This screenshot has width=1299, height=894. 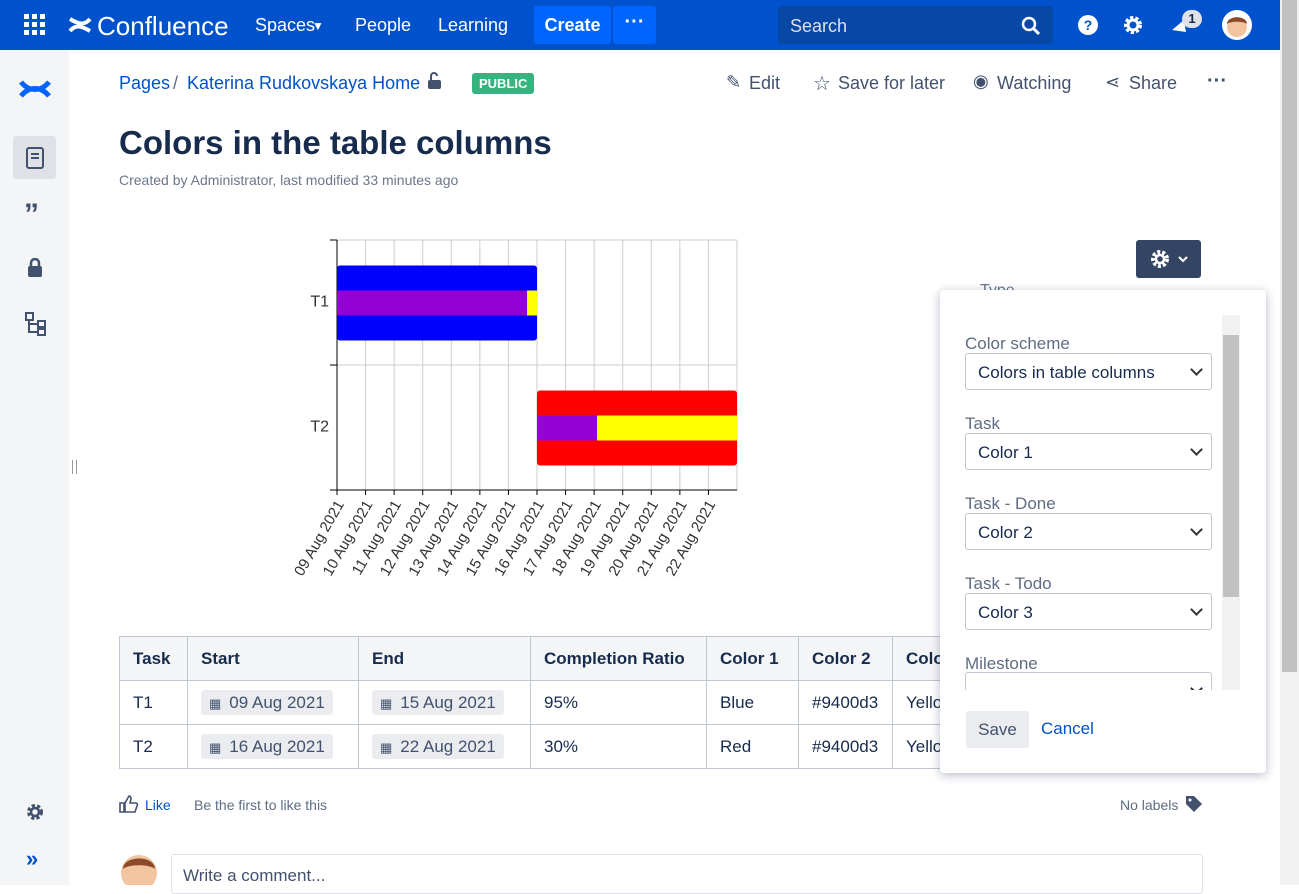 I want to click on pages-tab, so click(x=34, y=157).